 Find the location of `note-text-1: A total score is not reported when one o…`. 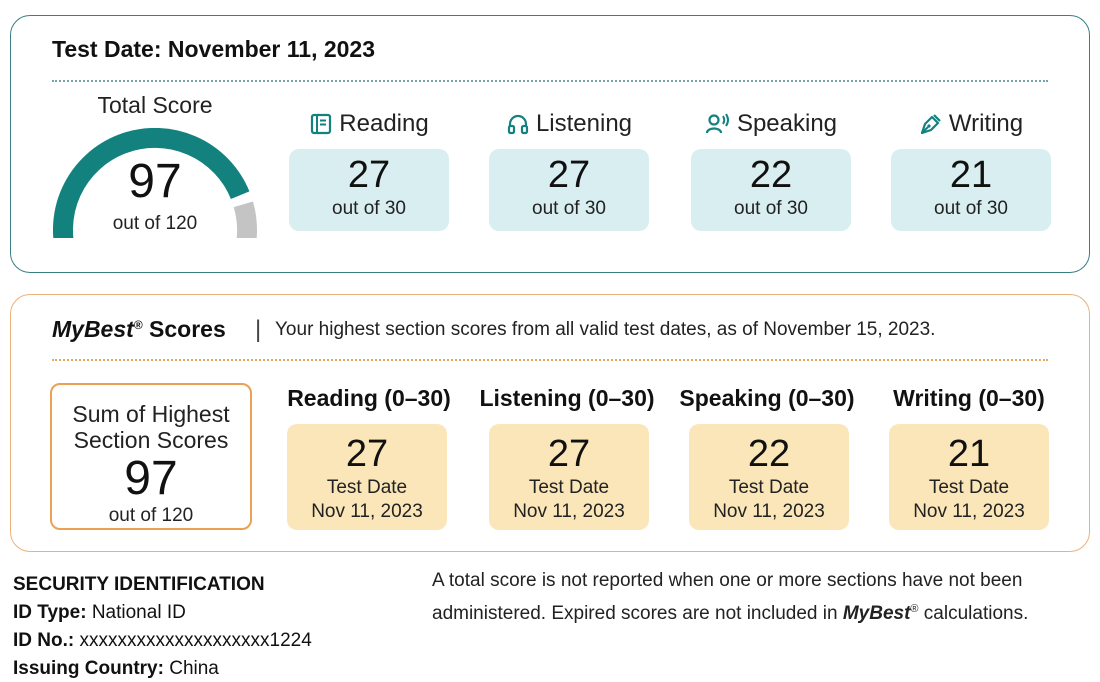

note-text-1: A total score is not reported when one o… is located at coordinates (727, 597).